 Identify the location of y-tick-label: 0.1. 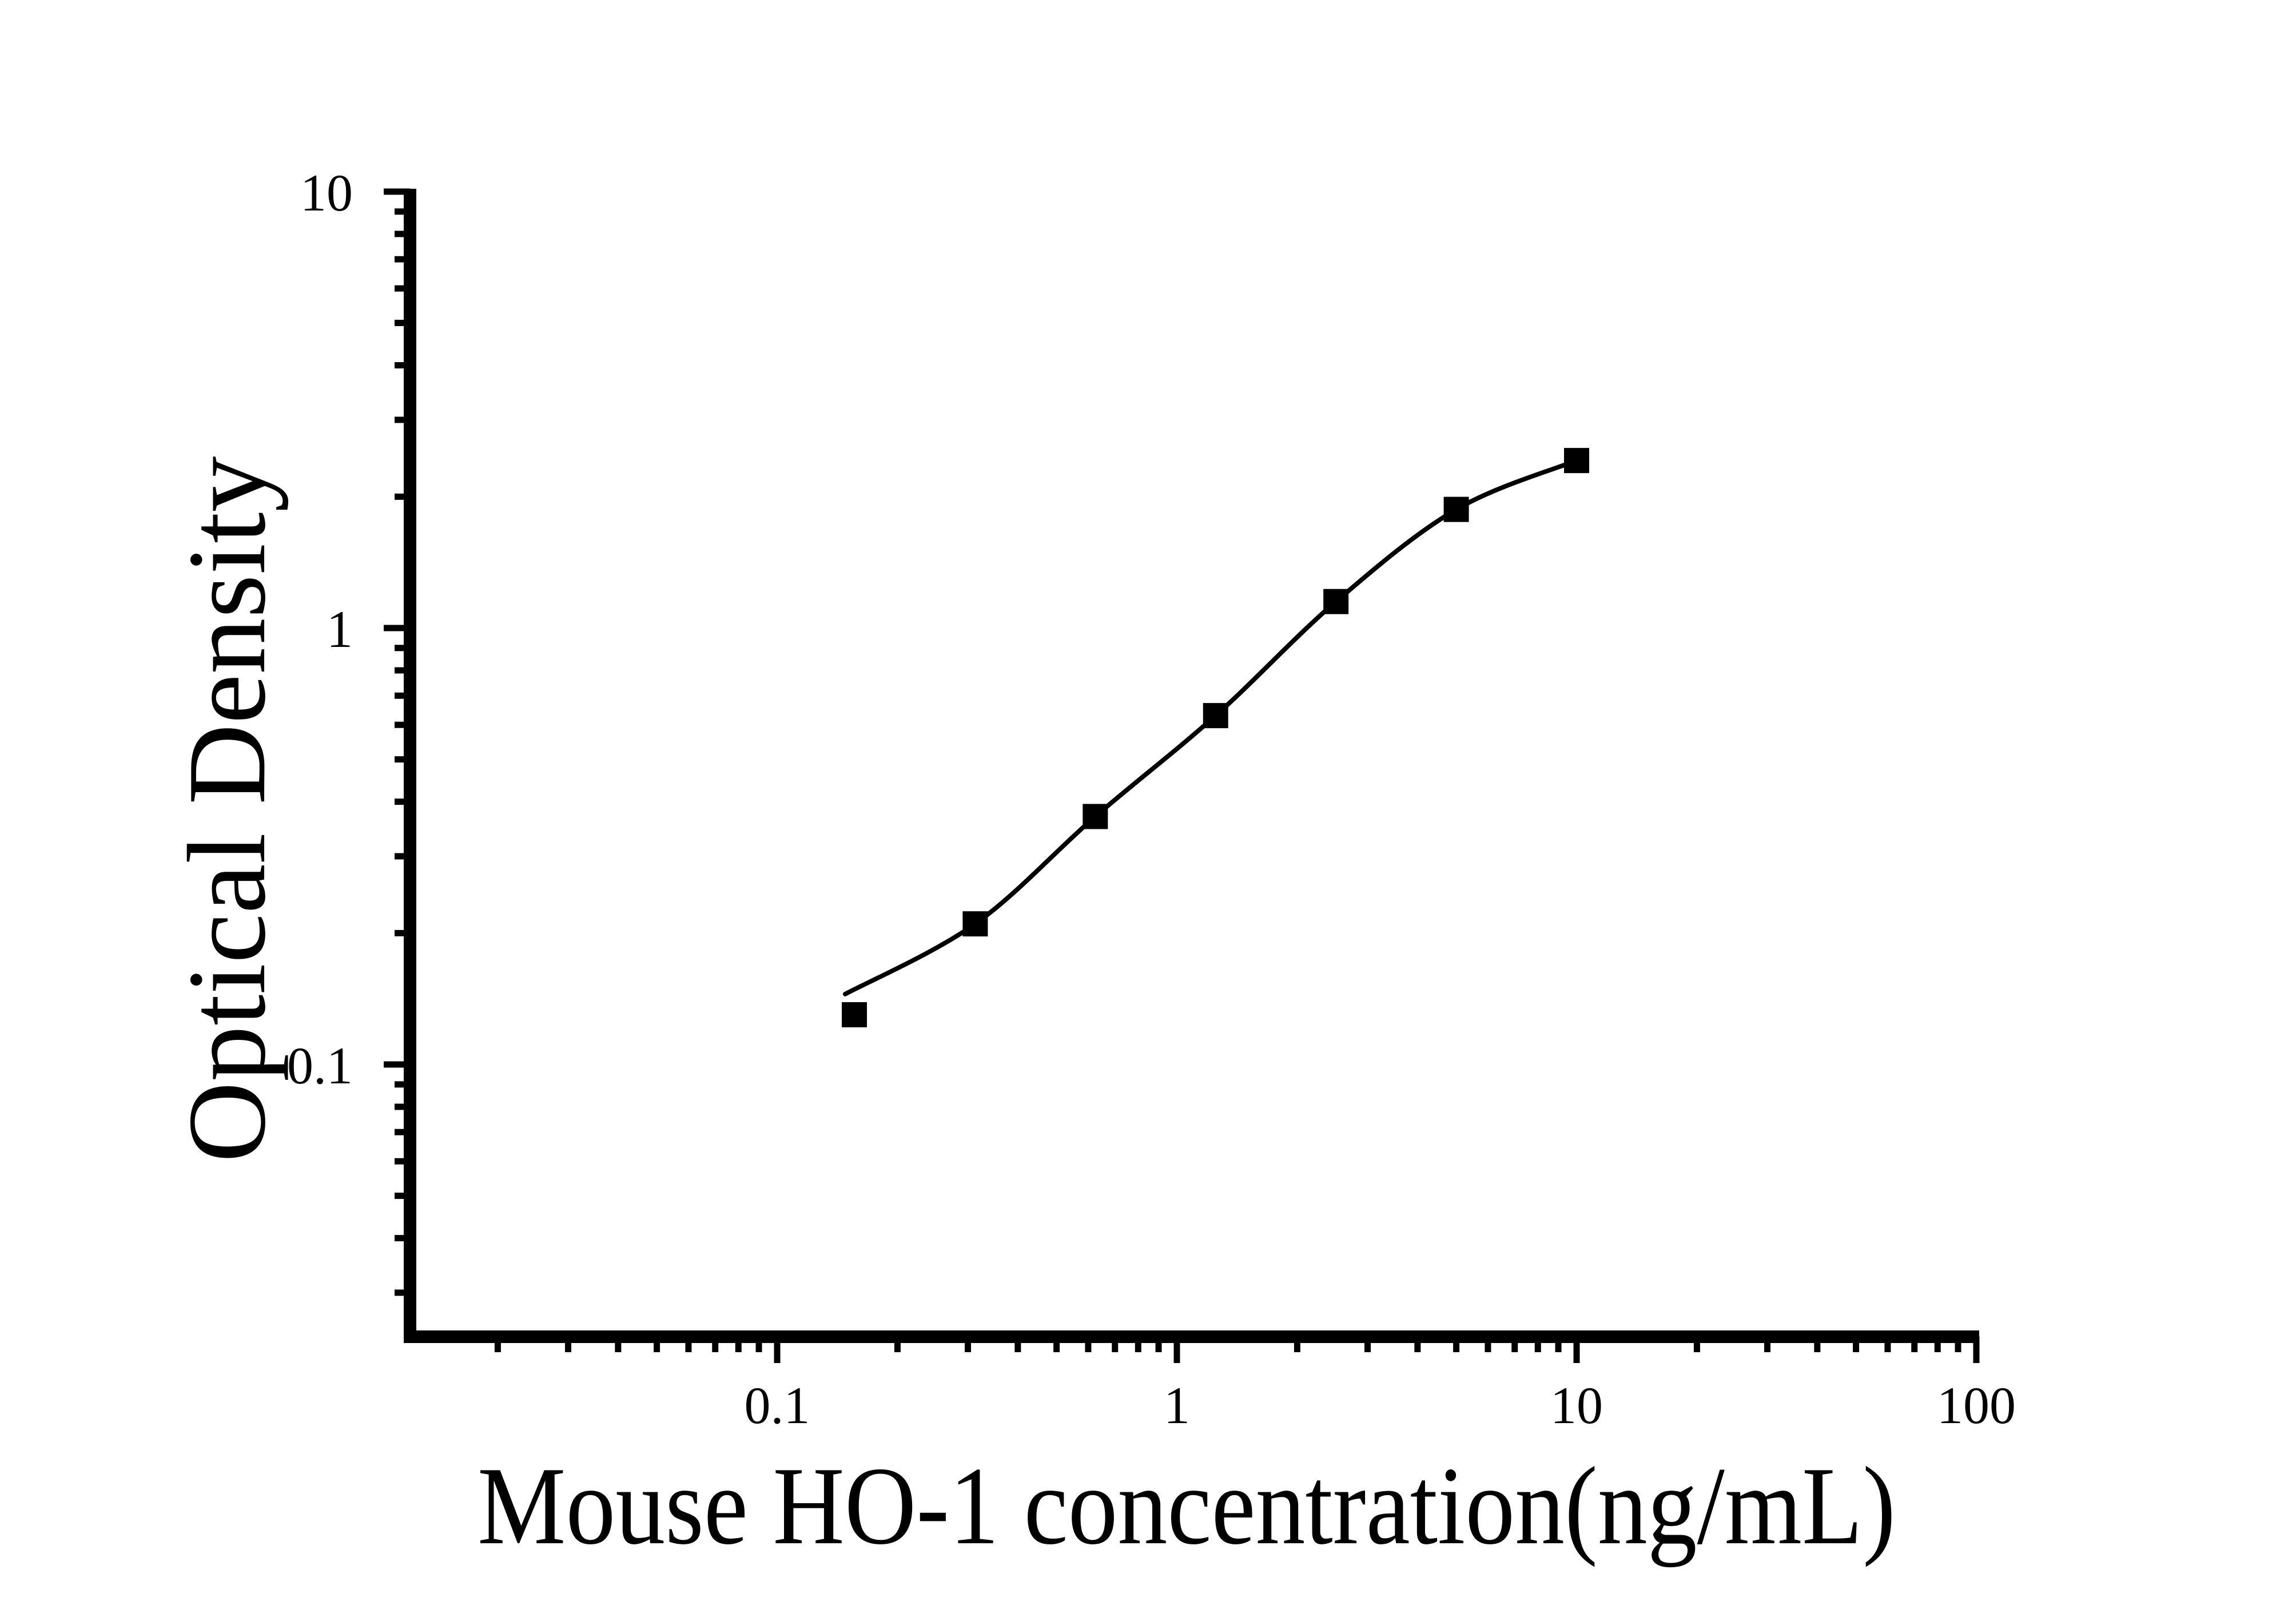
(320, 1065).